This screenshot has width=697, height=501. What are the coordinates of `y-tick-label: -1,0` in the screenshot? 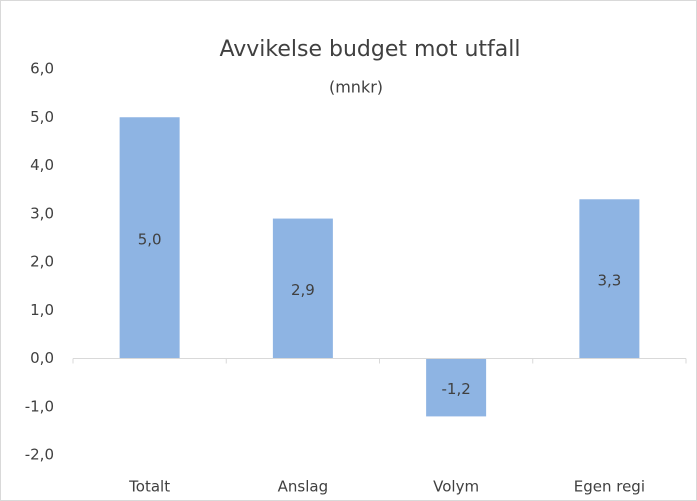 It's located at (39, 406).